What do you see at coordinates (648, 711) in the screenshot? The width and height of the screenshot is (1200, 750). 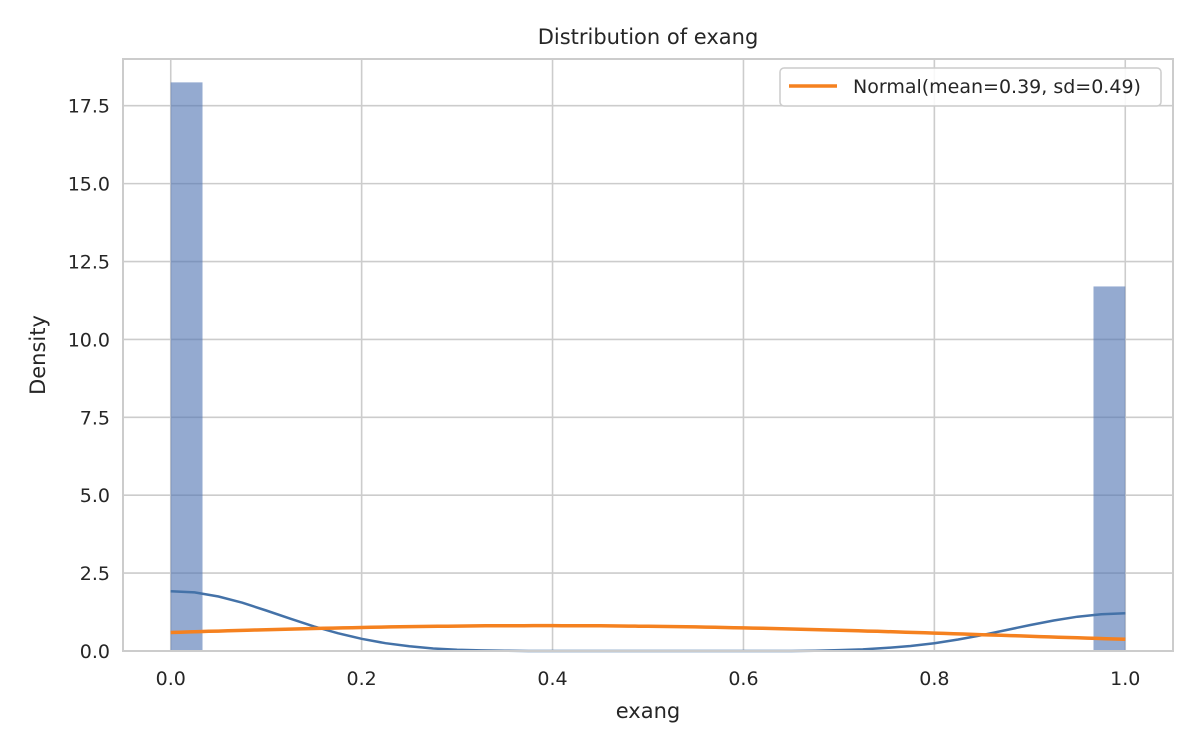 I see `x-axis-label: exang` at bounding box center [648, 711].